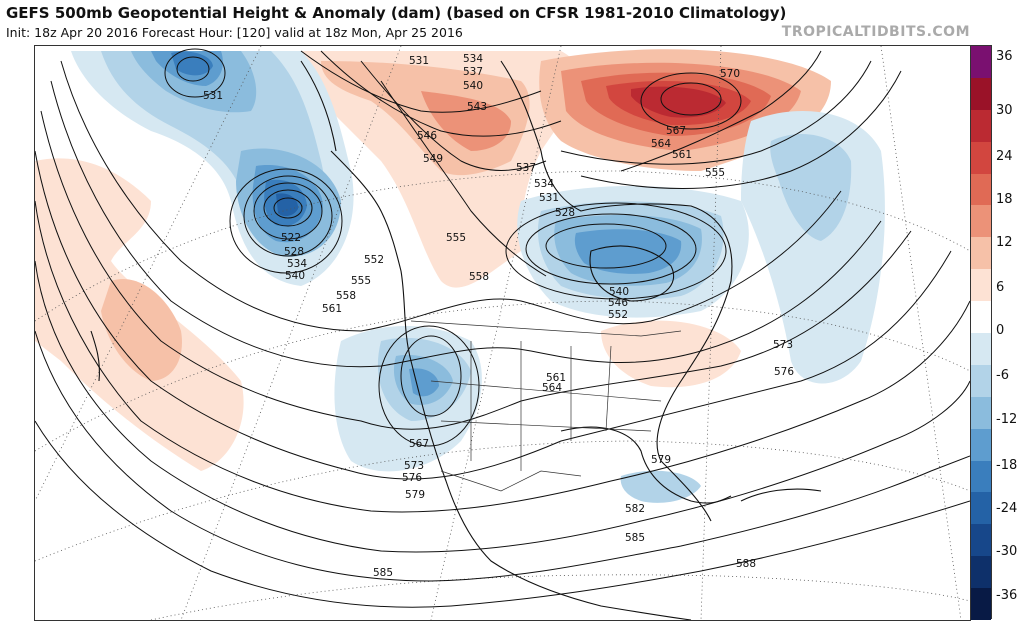 This screenshot has width=1024, height=638. Describe the element at coordinates (1007, 465) in the screenshot. I see `colorbar-tick-label: -18` at that location.